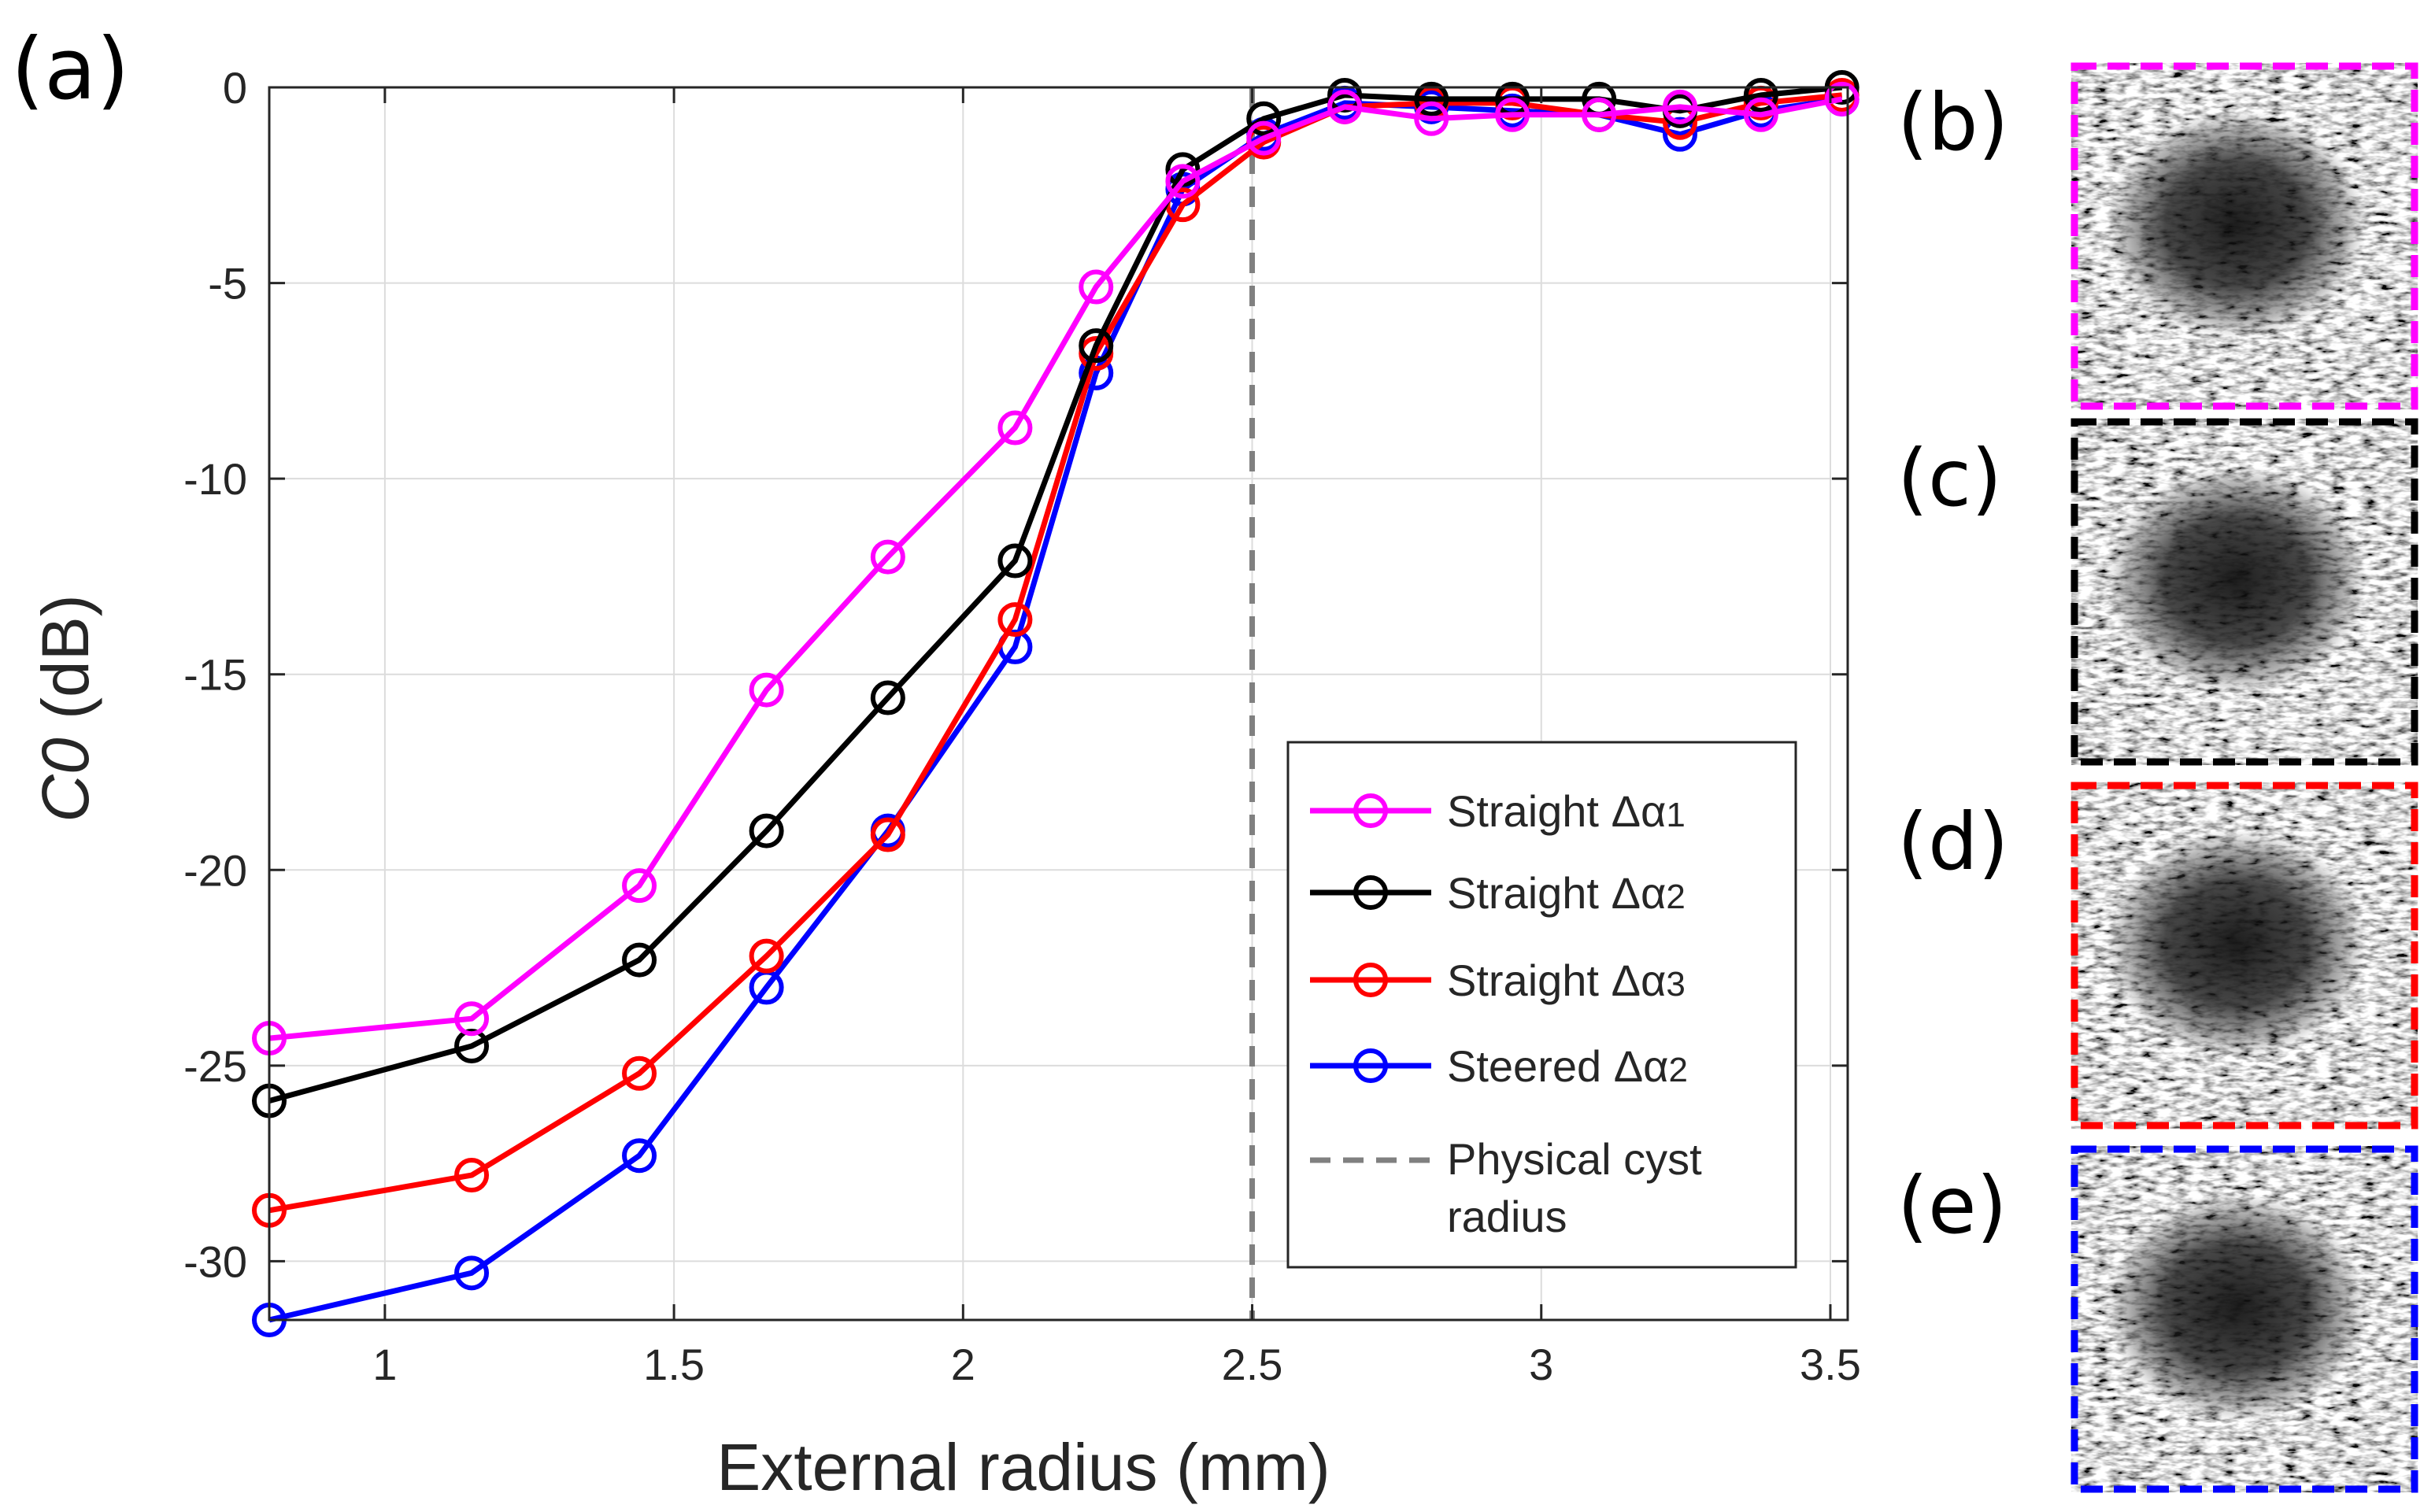  I want to click on image-panel-label: (e), so click(1953, 1205).